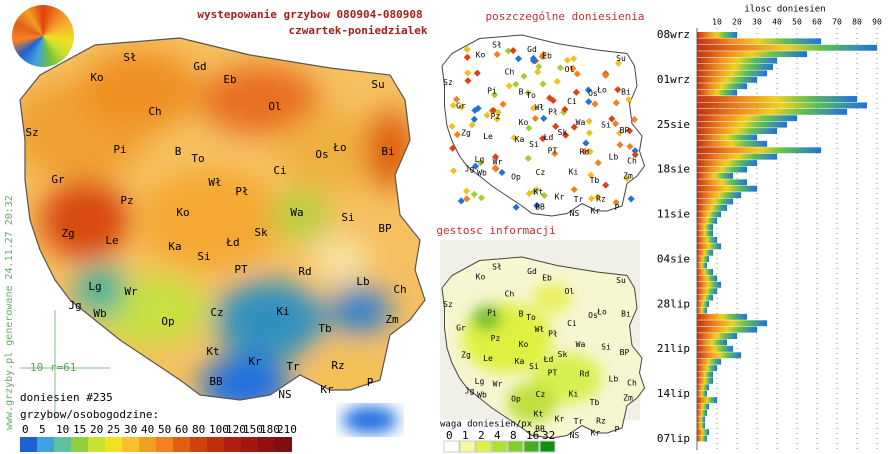 Image resolution: width=892 pixels, height=454 pixels. Describe the element at coordinates (499, 446) in the screenshot. I see `weight-swatch` at that location.